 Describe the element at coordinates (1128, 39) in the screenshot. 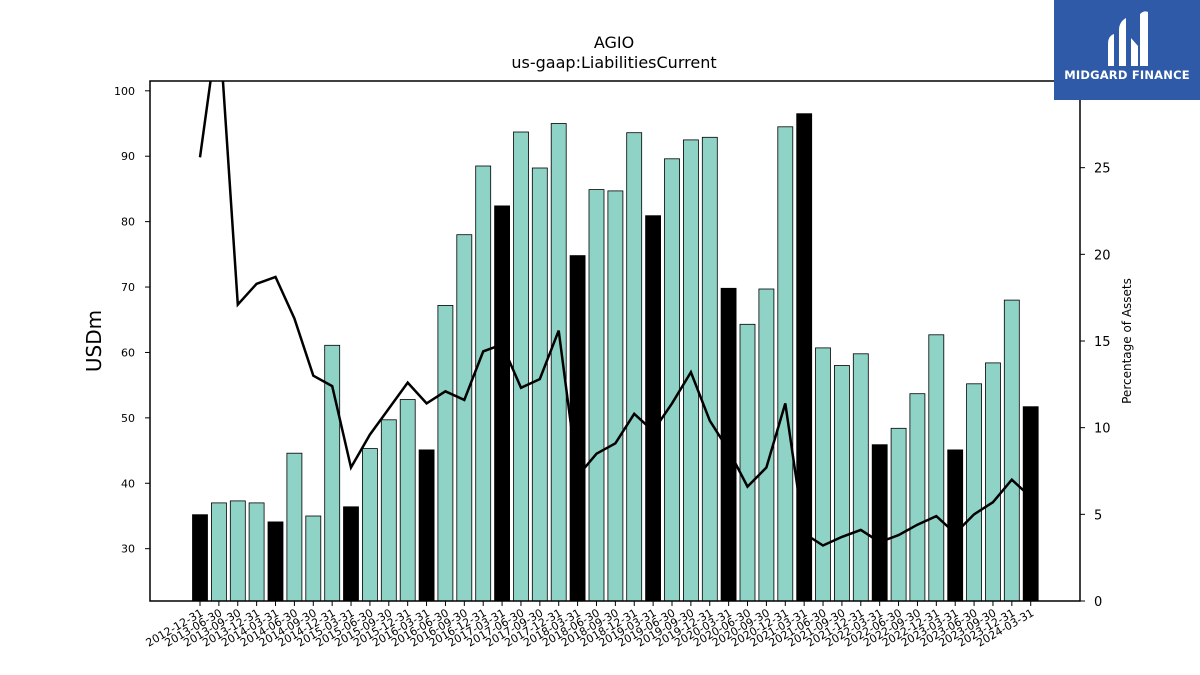

I see `logo-mark-icon` at that location.